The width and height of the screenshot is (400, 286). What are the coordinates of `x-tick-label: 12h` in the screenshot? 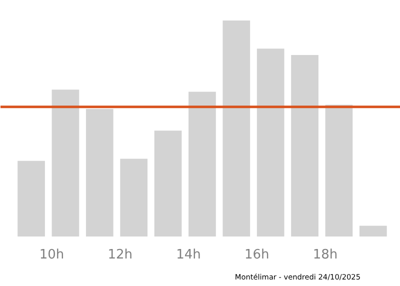 It's located at (120, 255).